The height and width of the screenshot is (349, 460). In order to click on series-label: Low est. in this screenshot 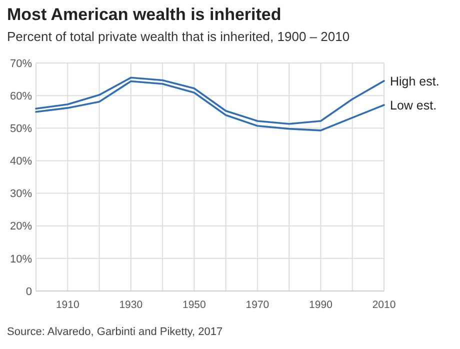, I will do `click(413, 105)`.